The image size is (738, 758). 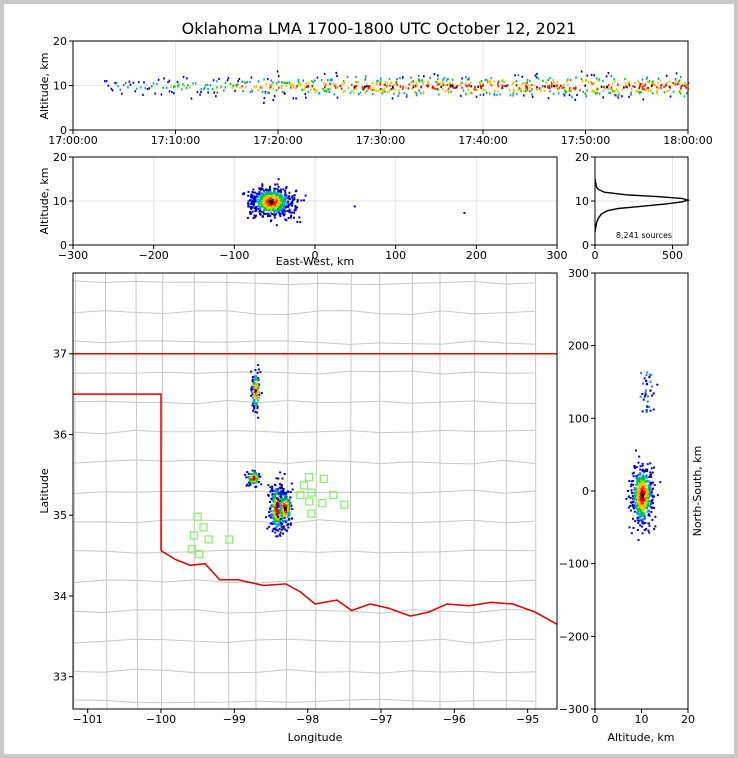 I want to click on ew-ytick-label: 20, so click(x=60, y=157).